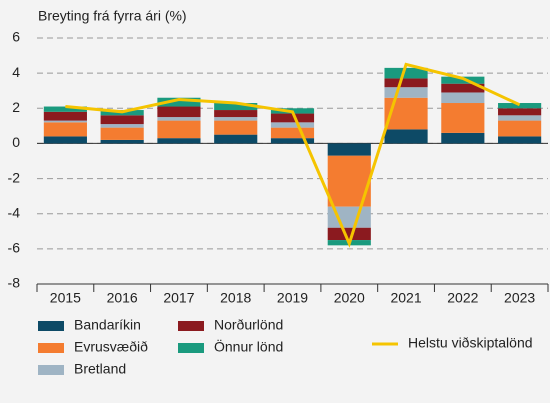  Describe the element at coordinates (14, 177) in the screenshot. I see `y-tick-label: -2` at that location.